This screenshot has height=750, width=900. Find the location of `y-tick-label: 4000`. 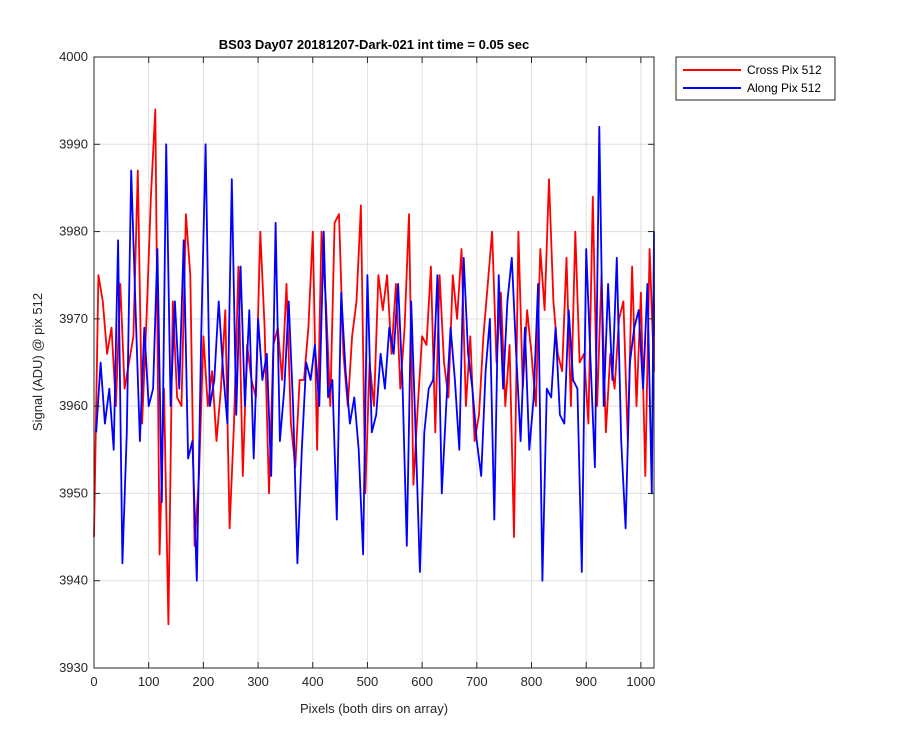

y-tick-label: 4000 is located at coordinates (73, 56).